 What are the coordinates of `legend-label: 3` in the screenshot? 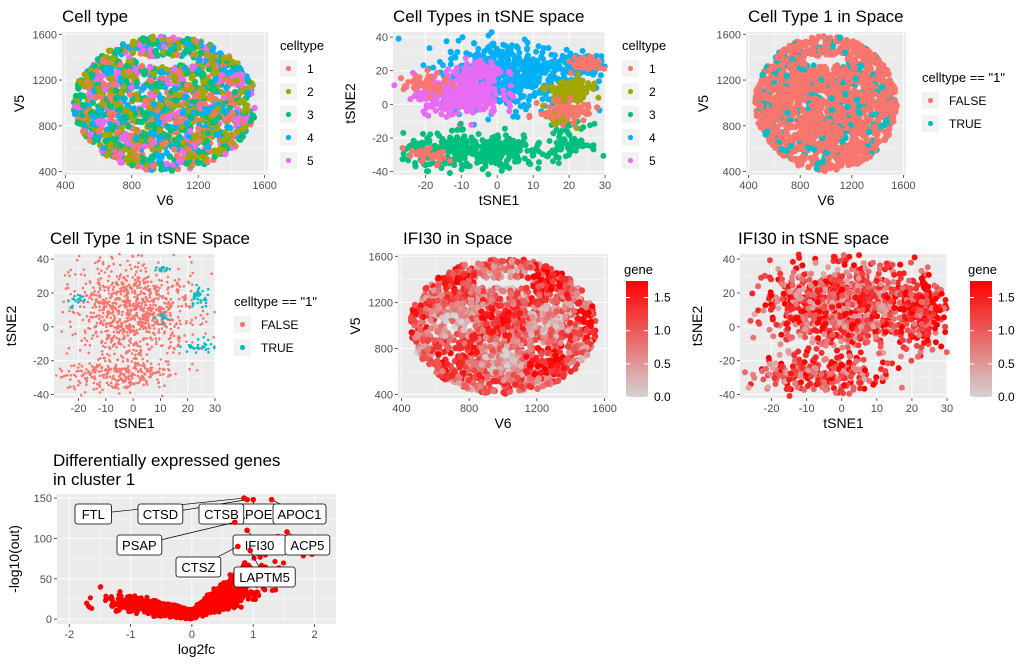 It's located at (652, 115).